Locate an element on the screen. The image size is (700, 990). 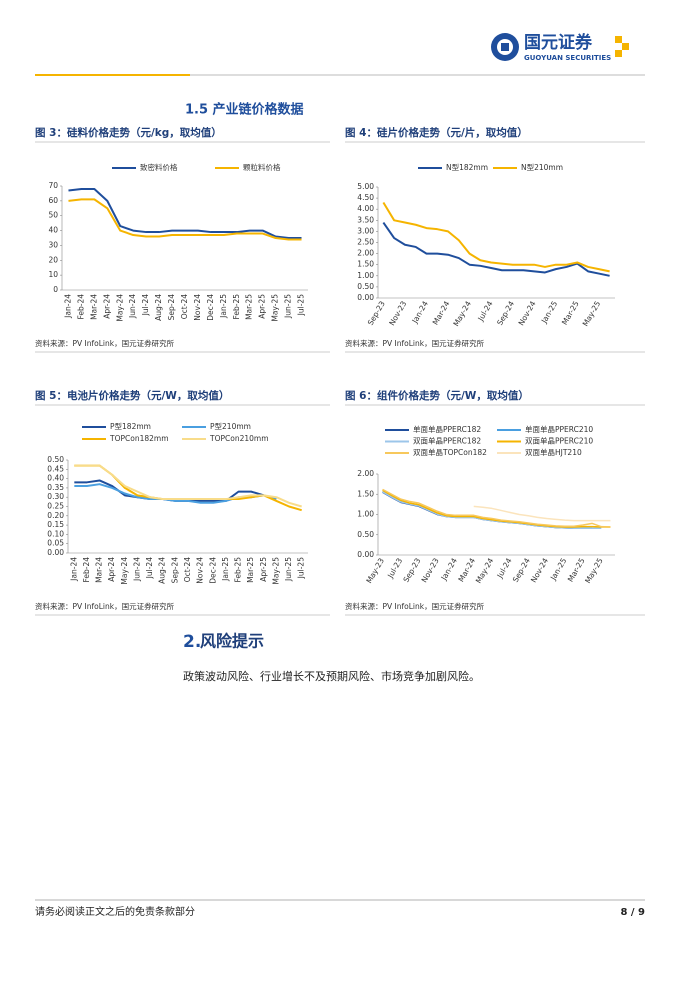
risk-text: 政策波动风险、行业增长不及预期风险、市场竞争加剧风险。 is located at coordinates (331, 676).